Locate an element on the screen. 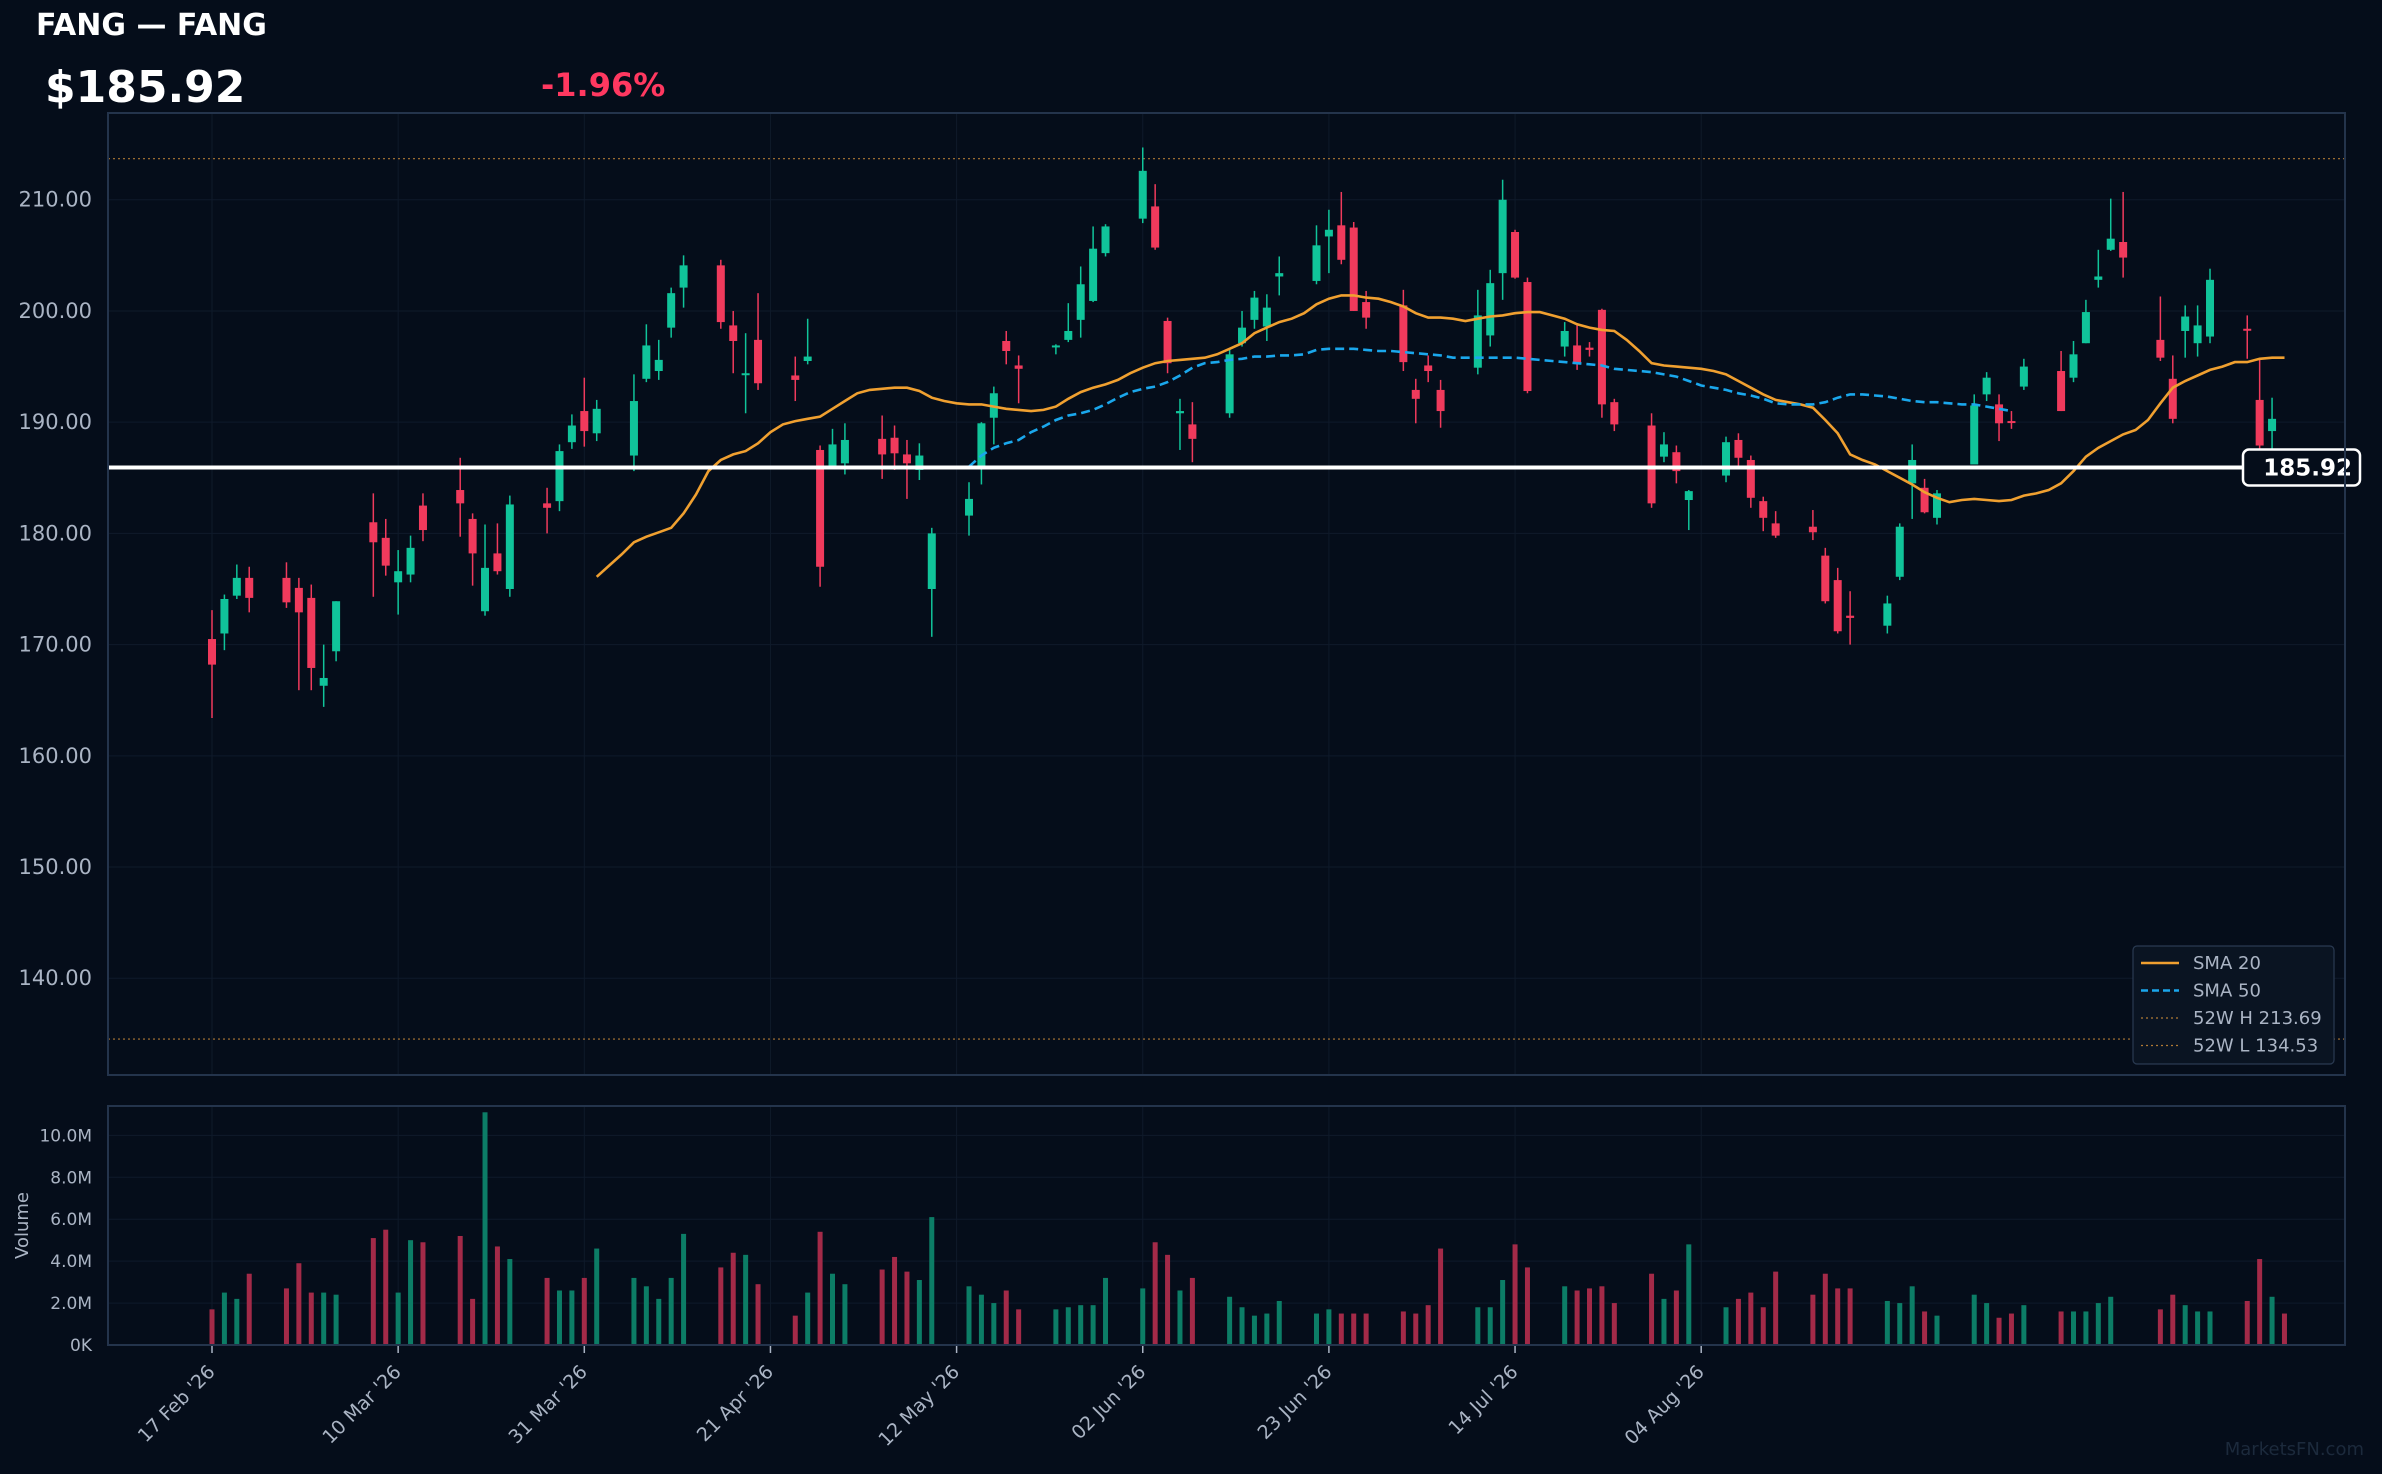 Image resolution: width=2382 pixels, height=1474 pixels. moving-averages is located at coordinates (1440, 436).